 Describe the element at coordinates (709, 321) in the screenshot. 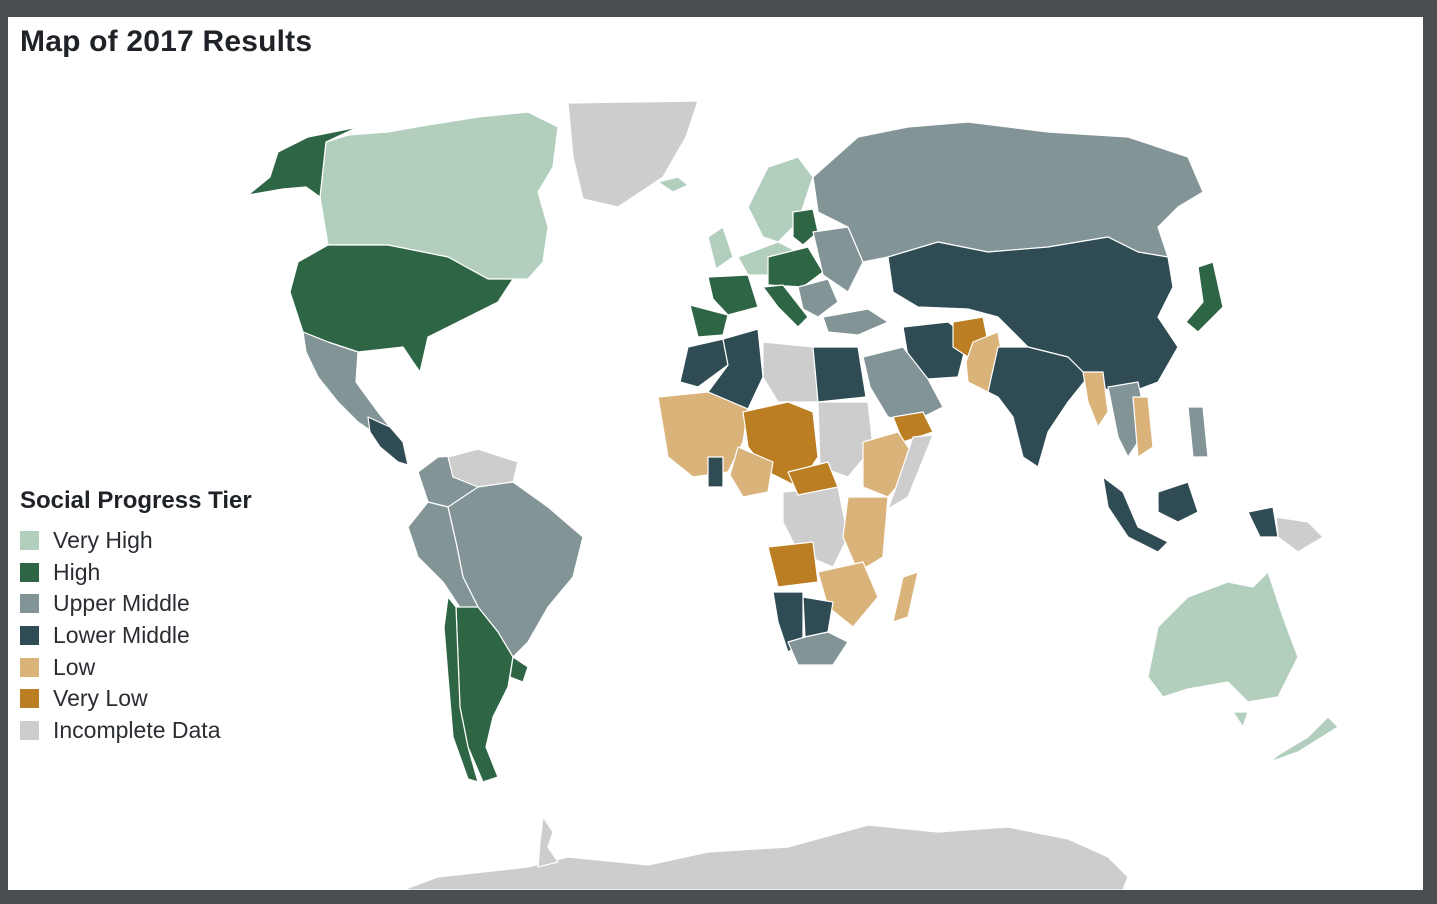

I see `region-iberia` at that location.